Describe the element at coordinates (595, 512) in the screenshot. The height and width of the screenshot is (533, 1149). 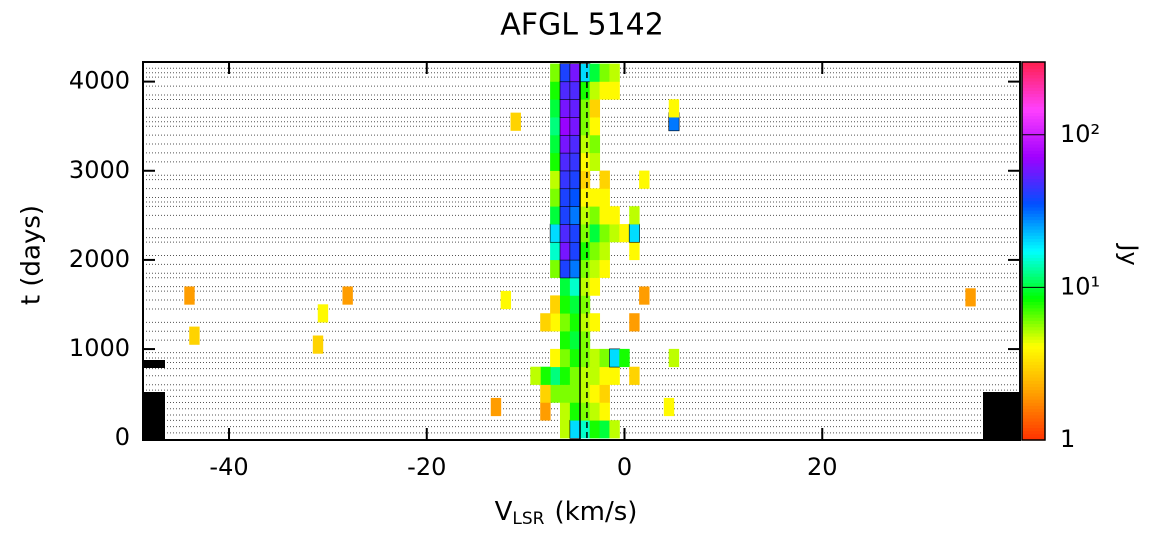
I see `x-label-unit: (km/s)` at that location.